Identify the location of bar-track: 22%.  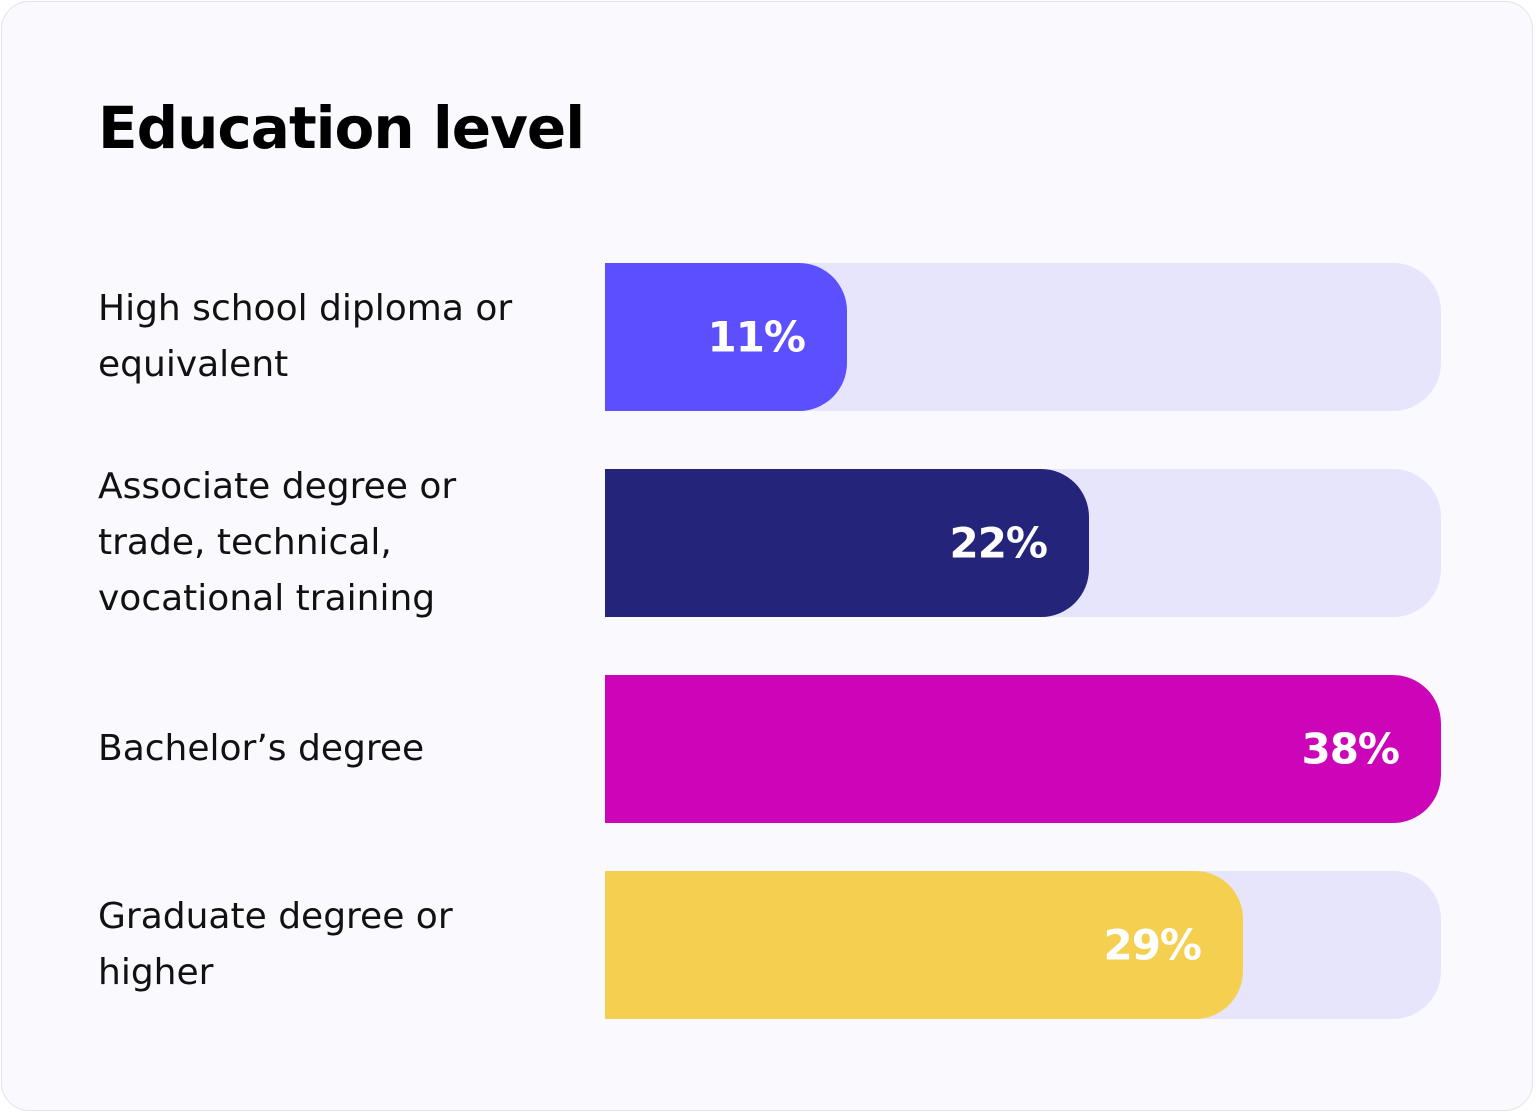
(1023, 543).